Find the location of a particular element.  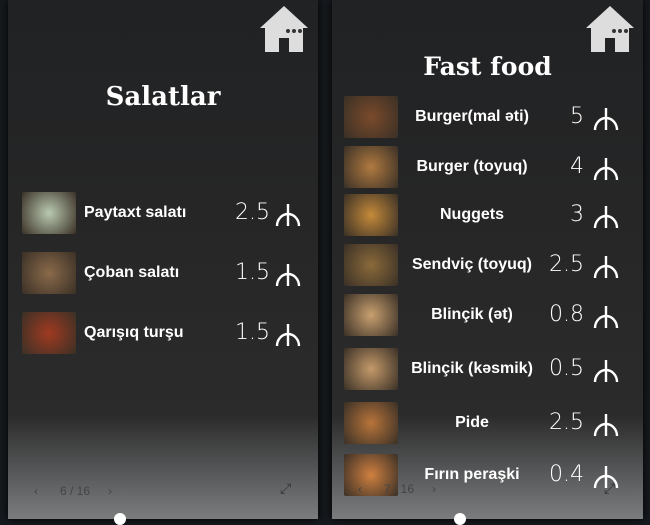

item-name: Pide is located at coordinates (472, 422).